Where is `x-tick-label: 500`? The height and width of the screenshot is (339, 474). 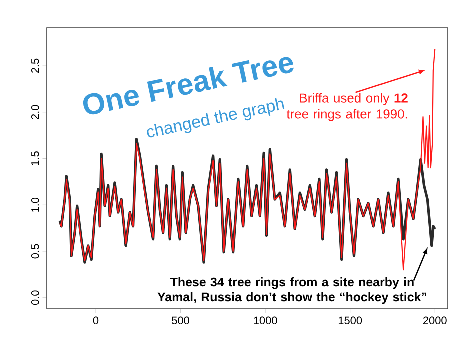 x-tick-label: 500 is located at coordinates (181, 320).